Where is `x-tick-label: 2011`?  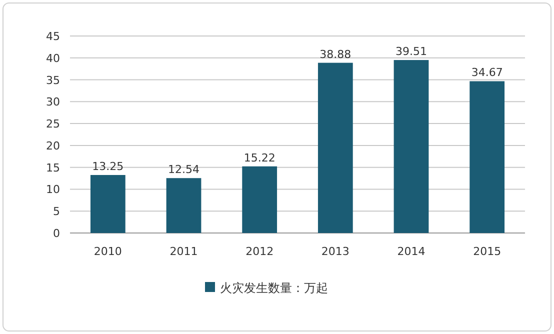 x-tick-label: 2011 is located at coordinates (184, 251).